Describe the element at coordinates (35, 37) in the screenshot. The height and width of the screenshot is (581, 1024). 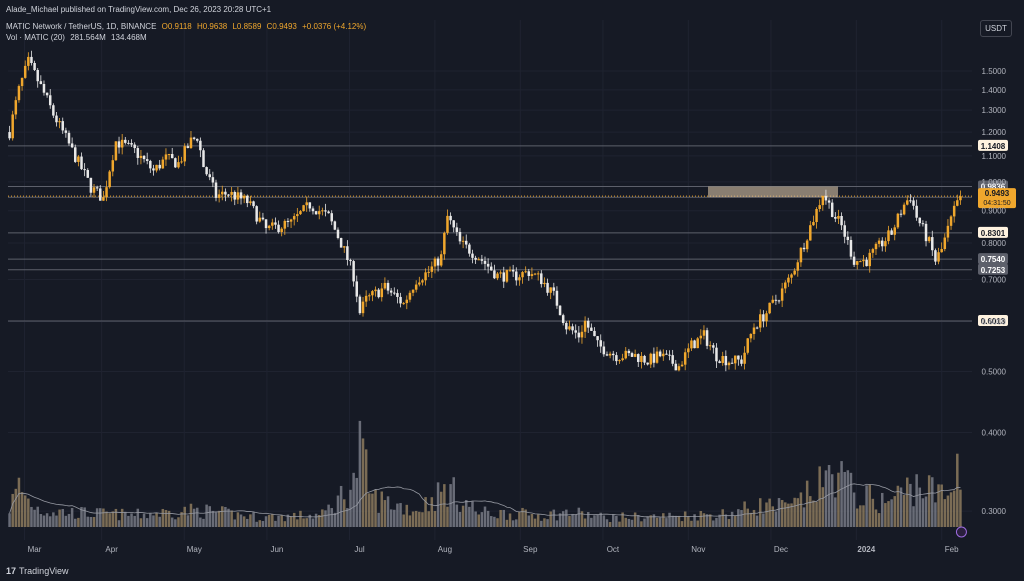
I see `volume-label: Vol · MATIC (20)` at that location.